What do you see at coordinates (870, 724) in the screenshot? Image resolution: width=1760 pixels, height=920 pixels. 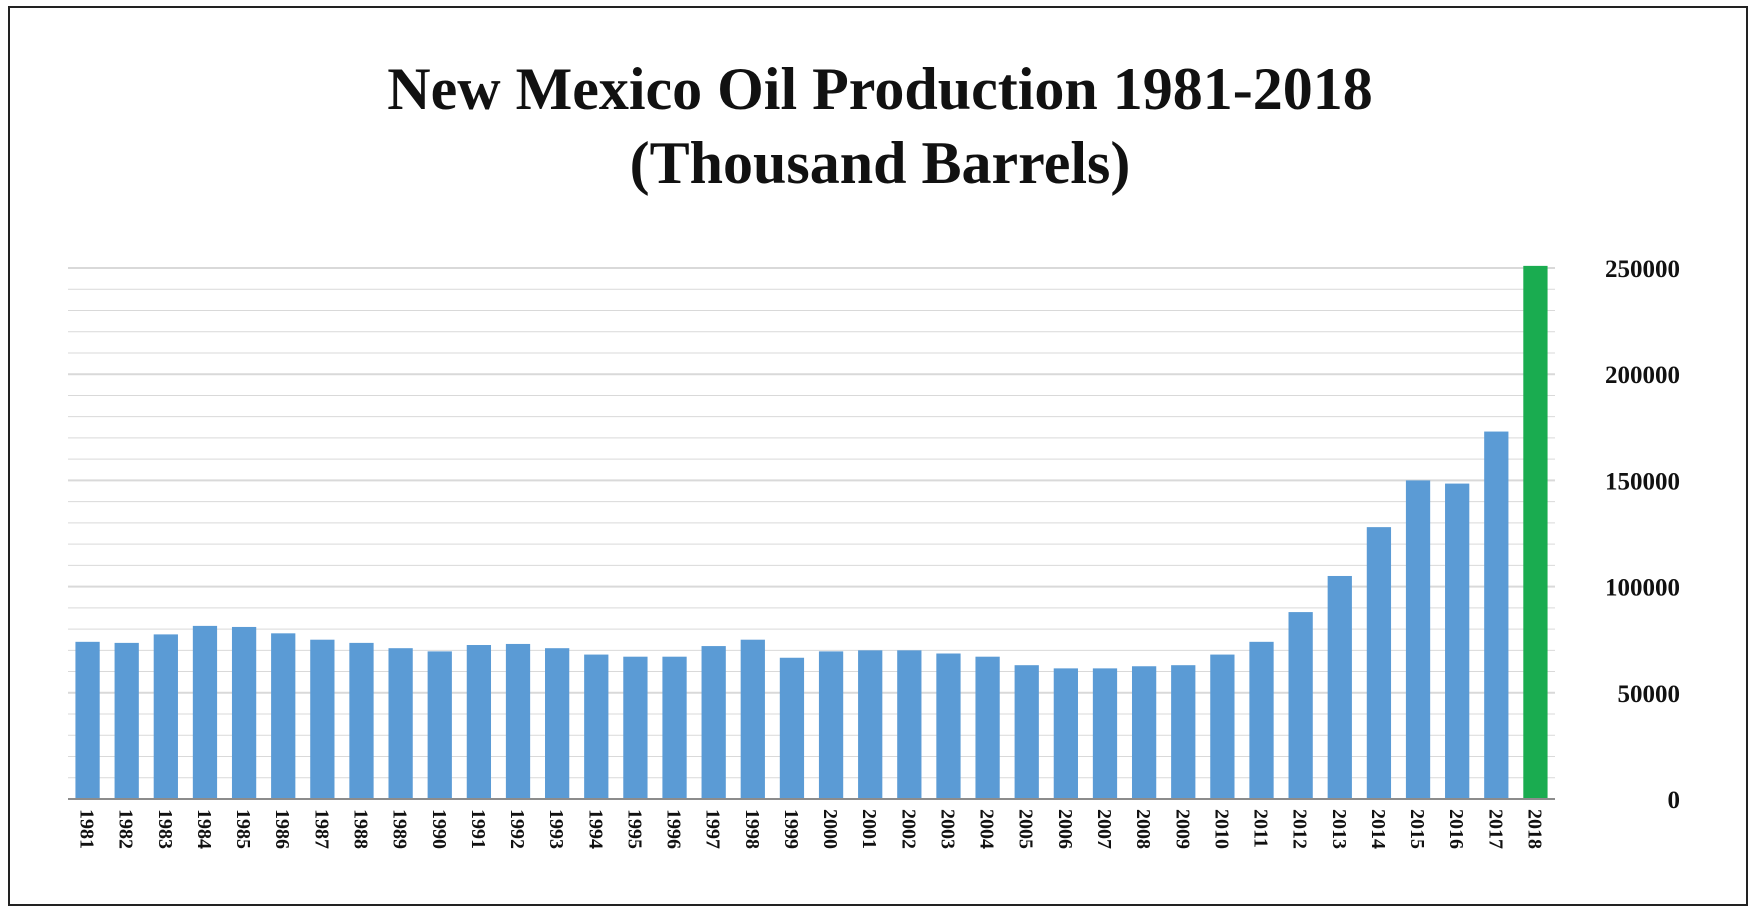 I see `bar-2001` at bounding box center [870, 724].